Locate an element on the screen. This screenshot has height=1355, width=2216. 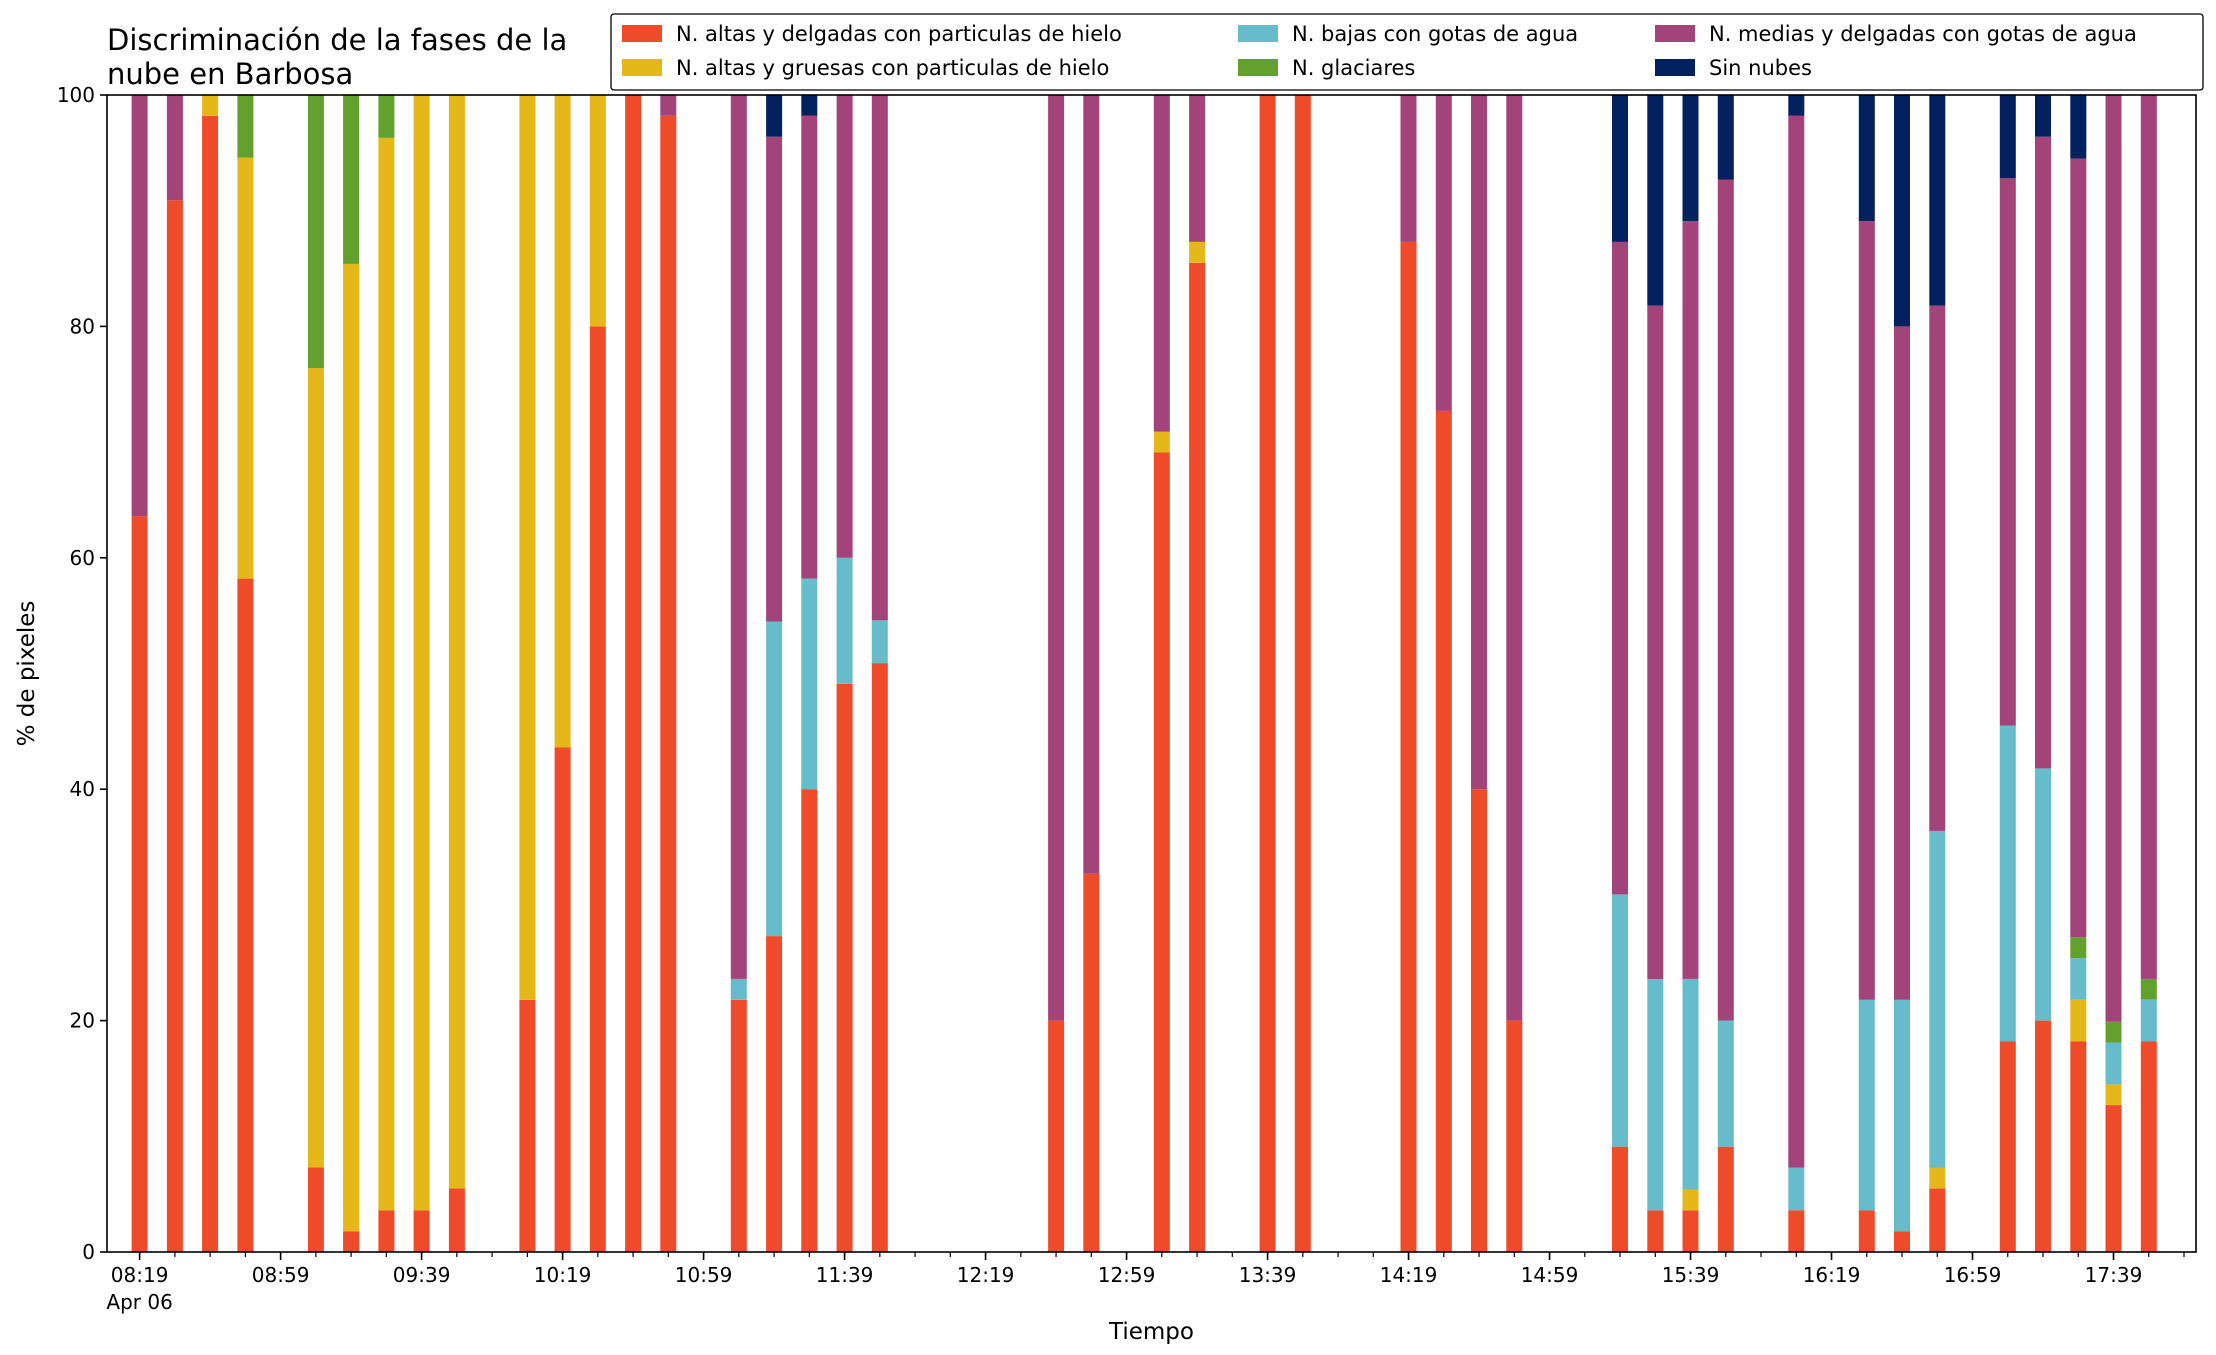
x-tick-label: 16:19 is located at coordinates (1832, 1275).